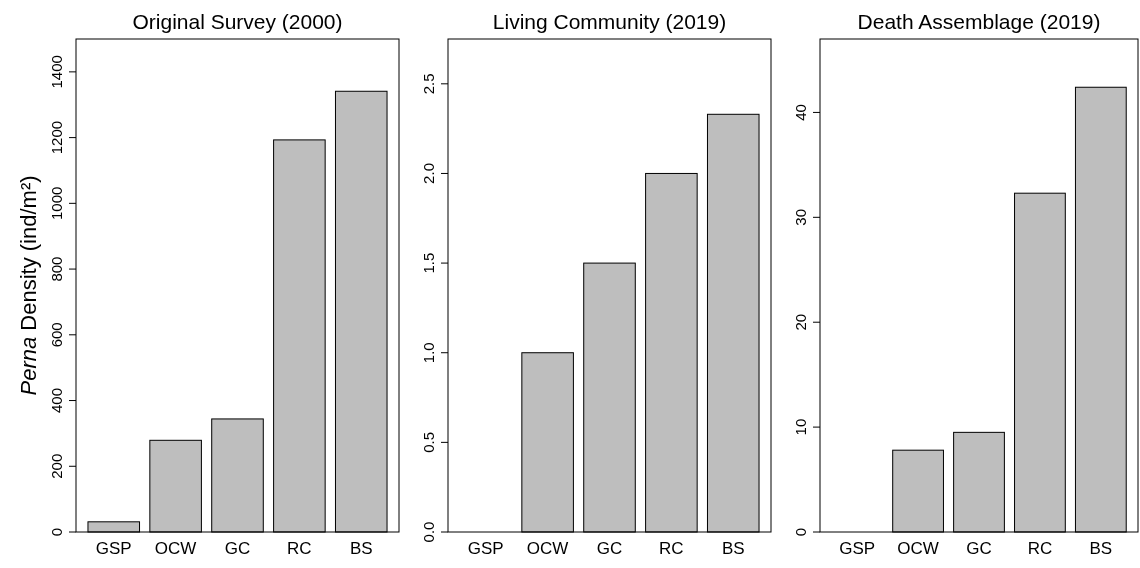  I want to click on y-tick-label: 1.5, so click(428, 263).